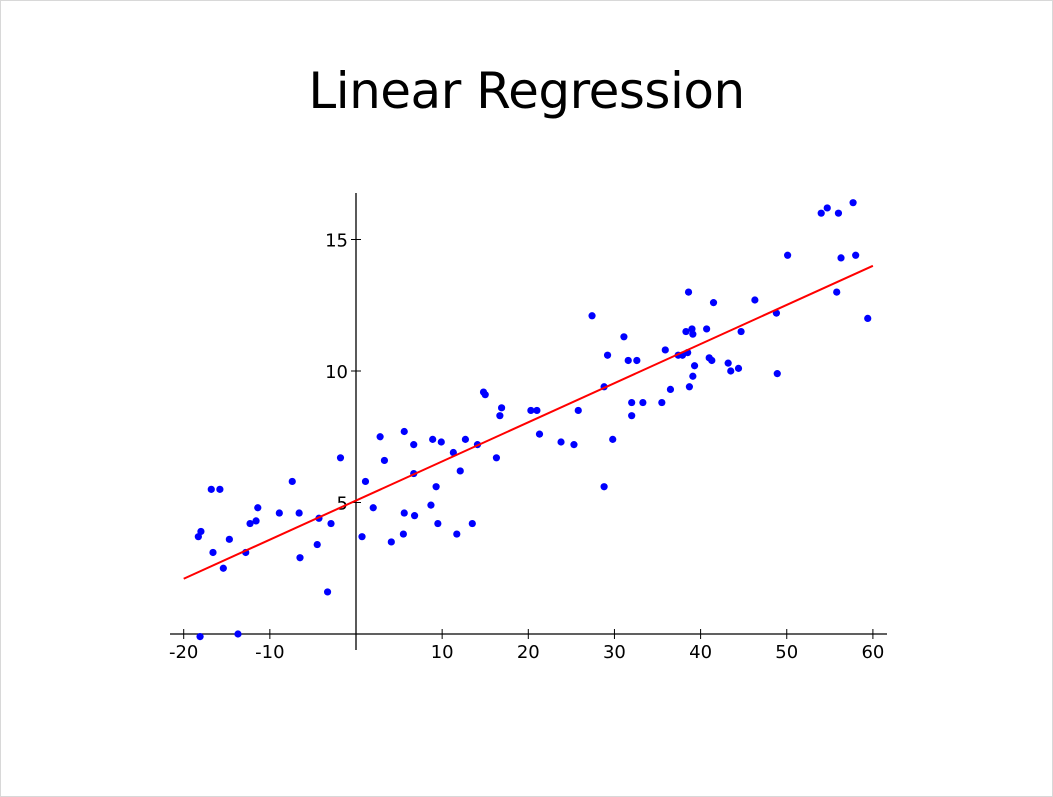 This screenshot has height=797, width=1053. What do you see at coordinates (336, 372) in the screenshot?
I see `y-tick-label: 10` at bounding box center [336, 372].